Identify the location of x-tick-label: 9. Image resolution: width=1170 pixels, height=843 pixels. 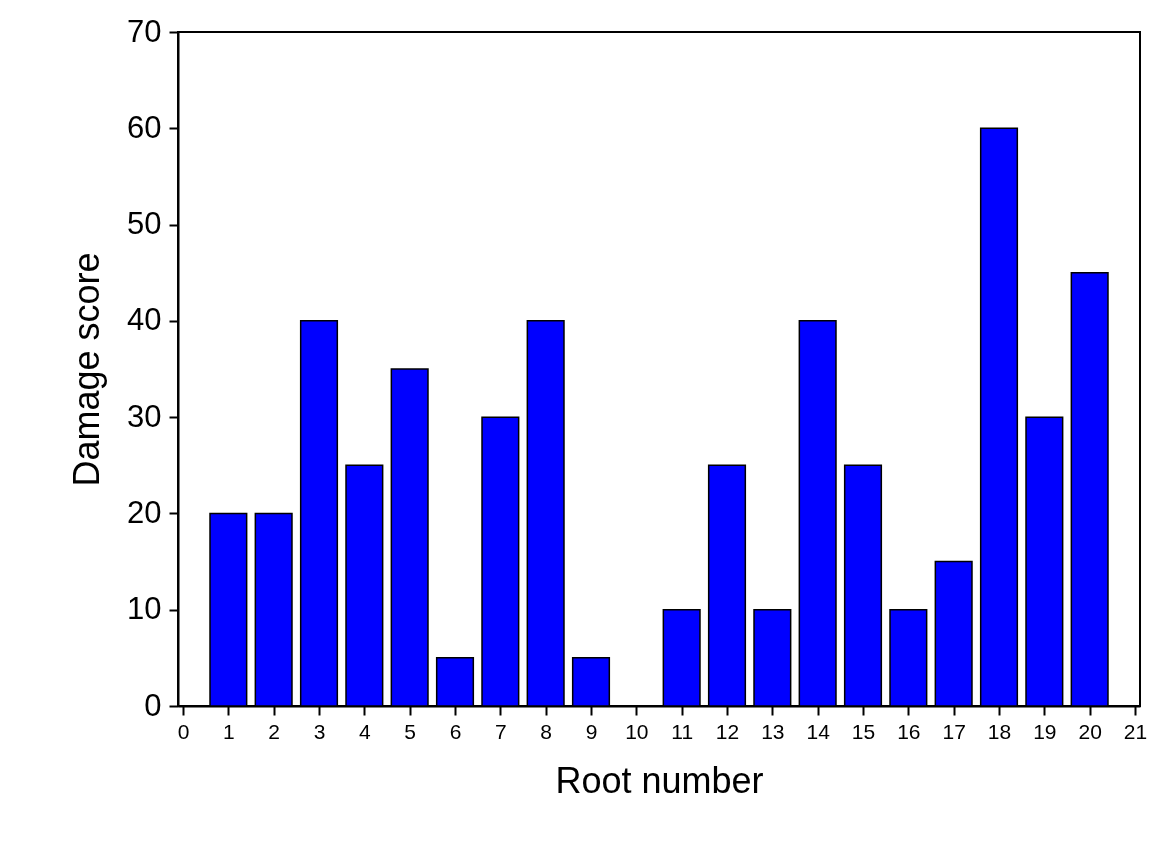
(591, 731).